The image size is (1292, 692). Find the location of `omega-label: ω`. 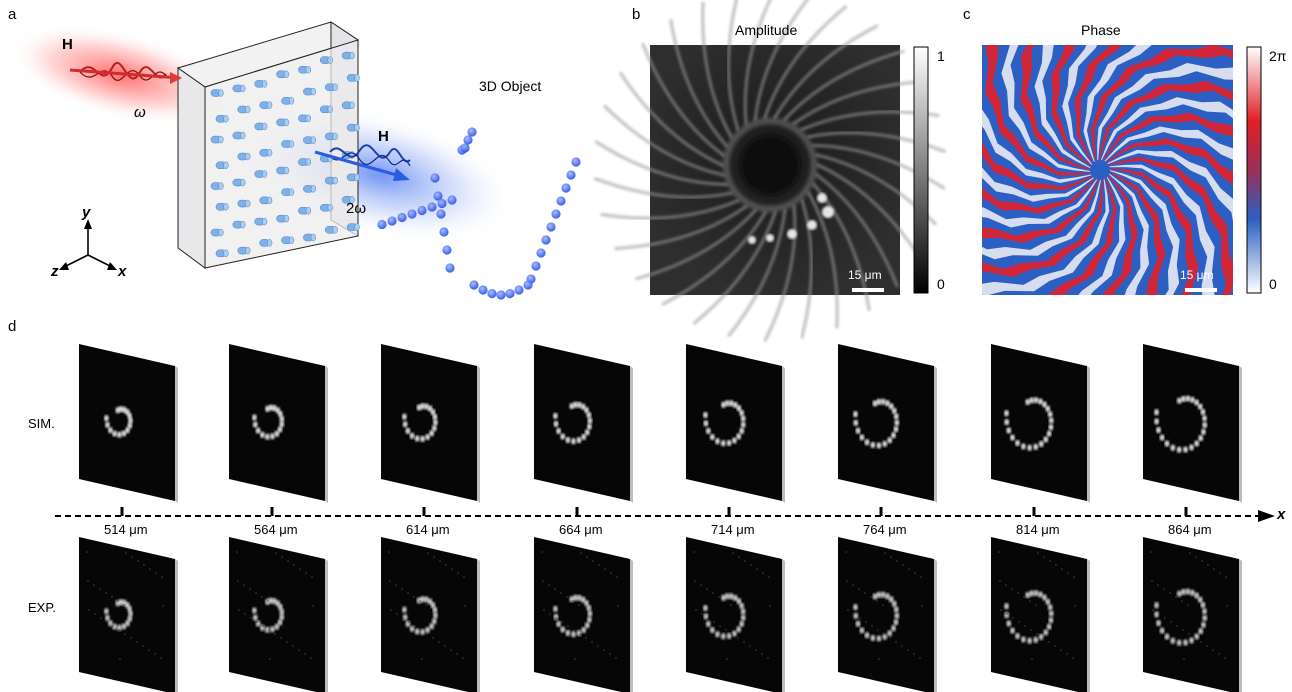

omega-label: ω is located at coordinates (140, 112).